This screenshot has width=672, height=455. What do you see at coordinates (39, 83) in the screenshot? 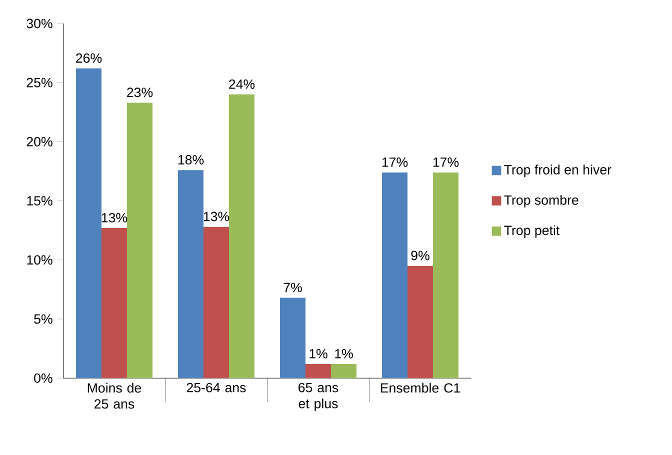
I see `y-tick-label: 25%` at bounding box center [39, 83].